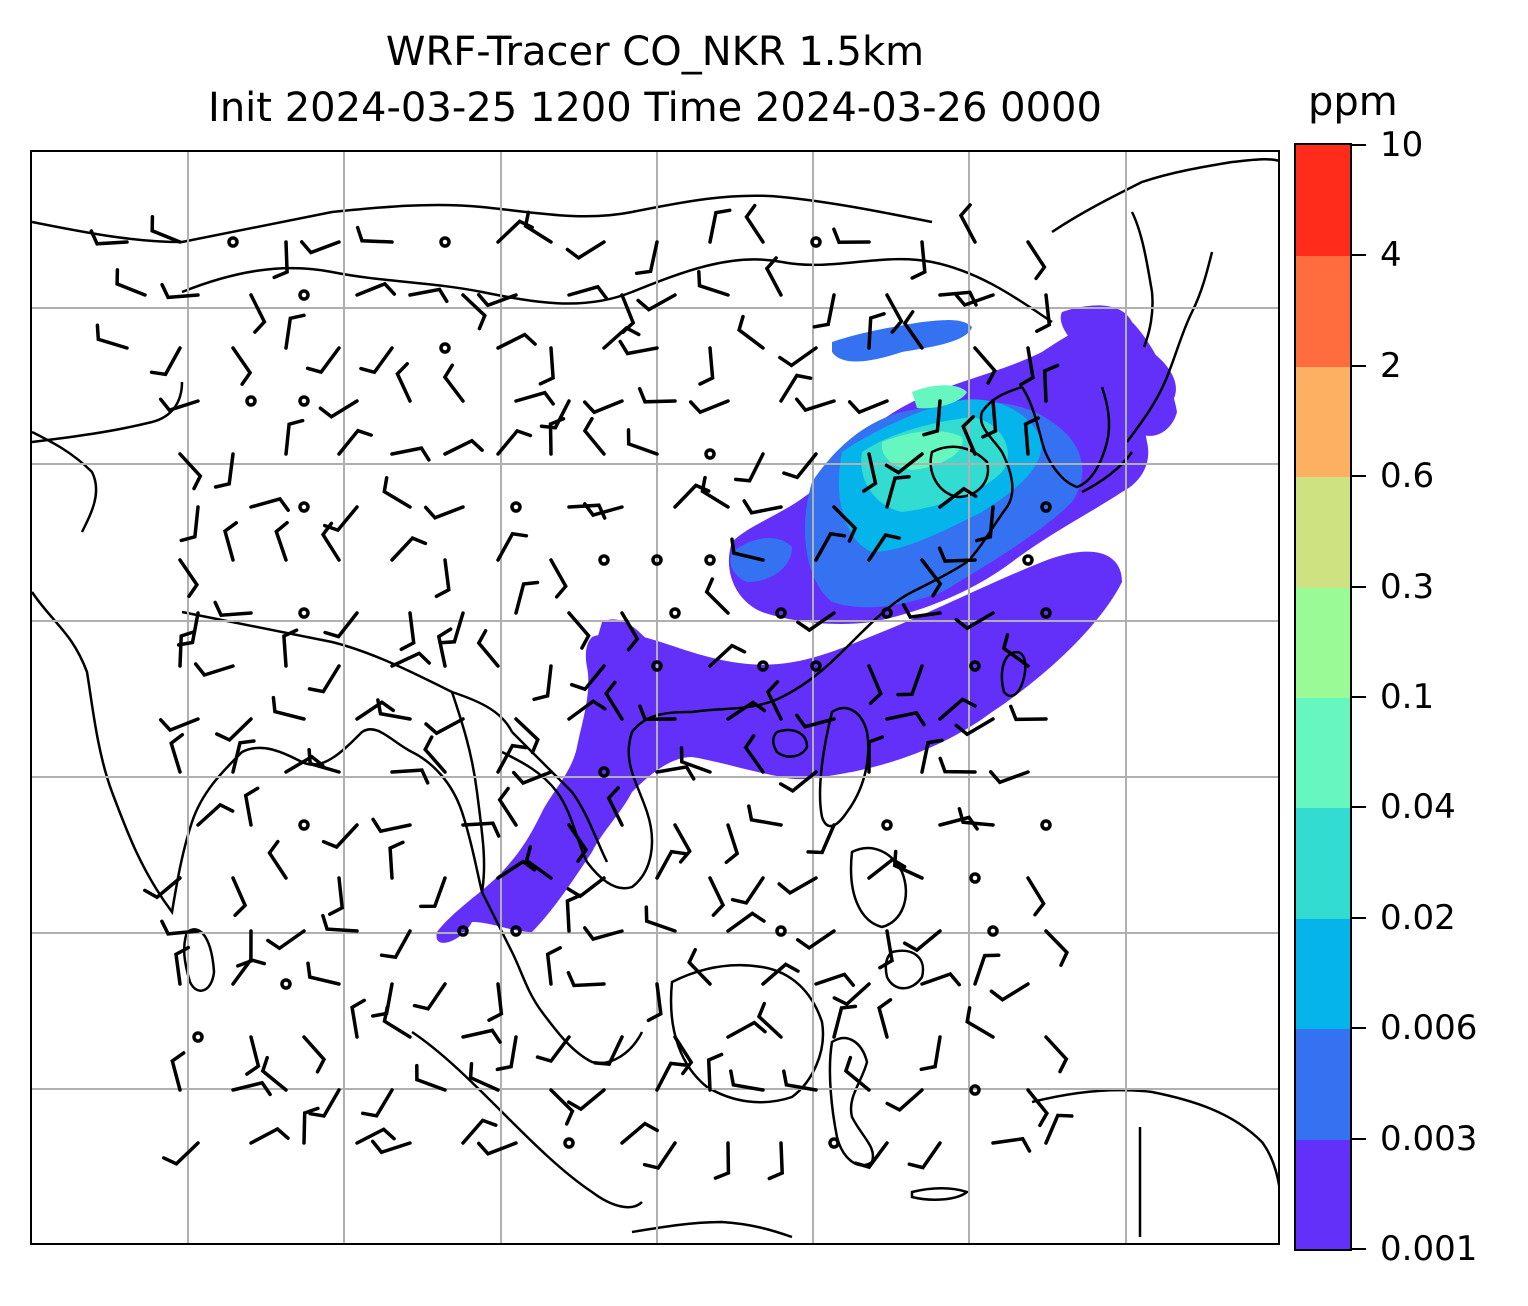  I want to click on colorbar-tick-label: 0.006, so click(1429, 1028).